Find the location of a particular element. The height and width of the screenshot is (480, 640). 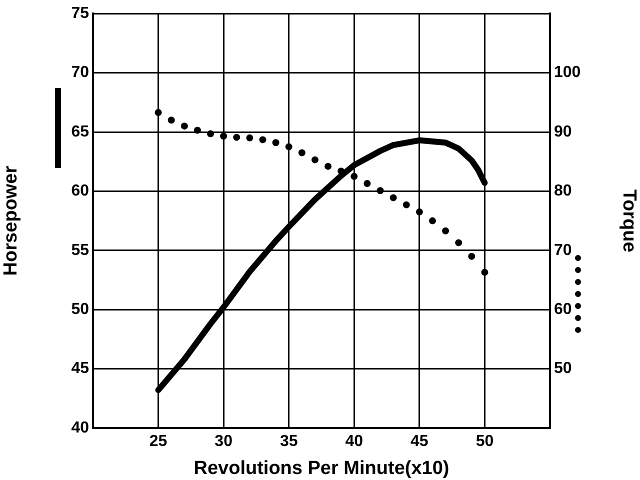

x-tick-label: 25 is located at coordinates (158, 441).